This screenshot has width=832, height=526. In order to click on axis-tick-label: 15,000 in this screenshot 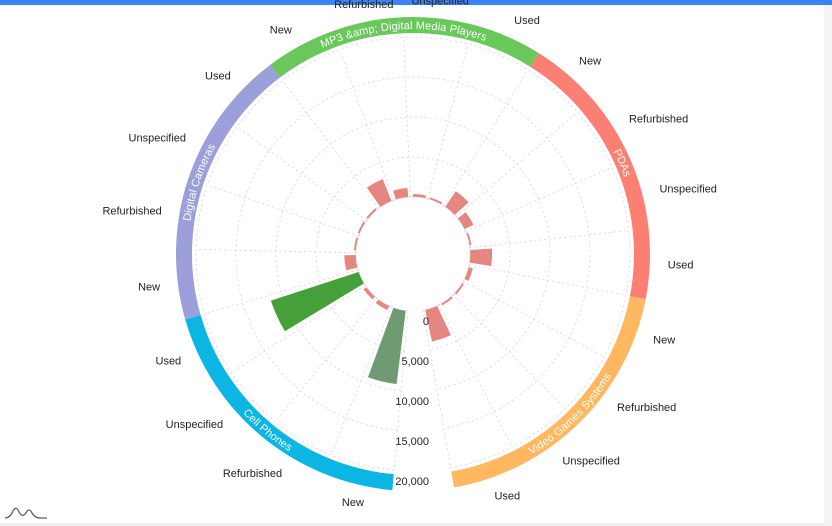, I will do `click(412, 442)`.